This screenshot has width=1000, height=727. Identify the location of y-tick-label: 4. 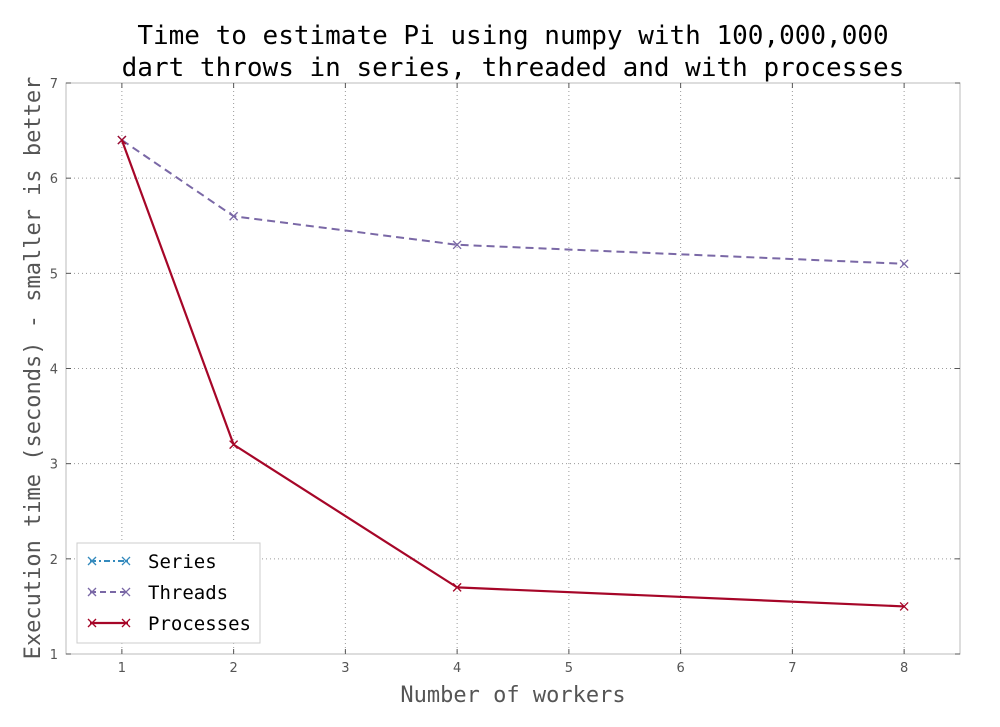
(54, 370).